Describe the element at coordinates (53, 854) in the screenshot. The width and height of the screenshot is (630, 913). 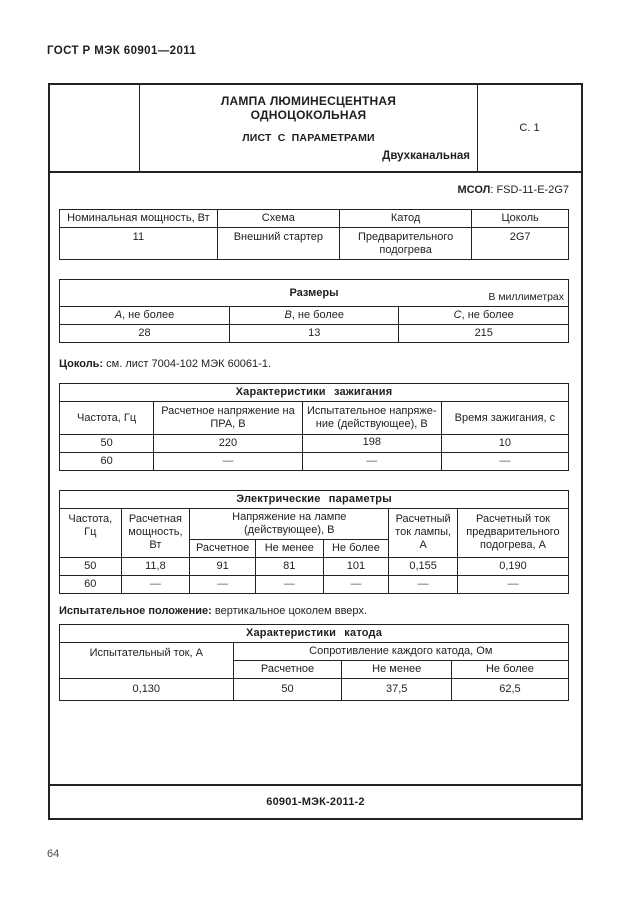
I see `page-number: 64` at that location.